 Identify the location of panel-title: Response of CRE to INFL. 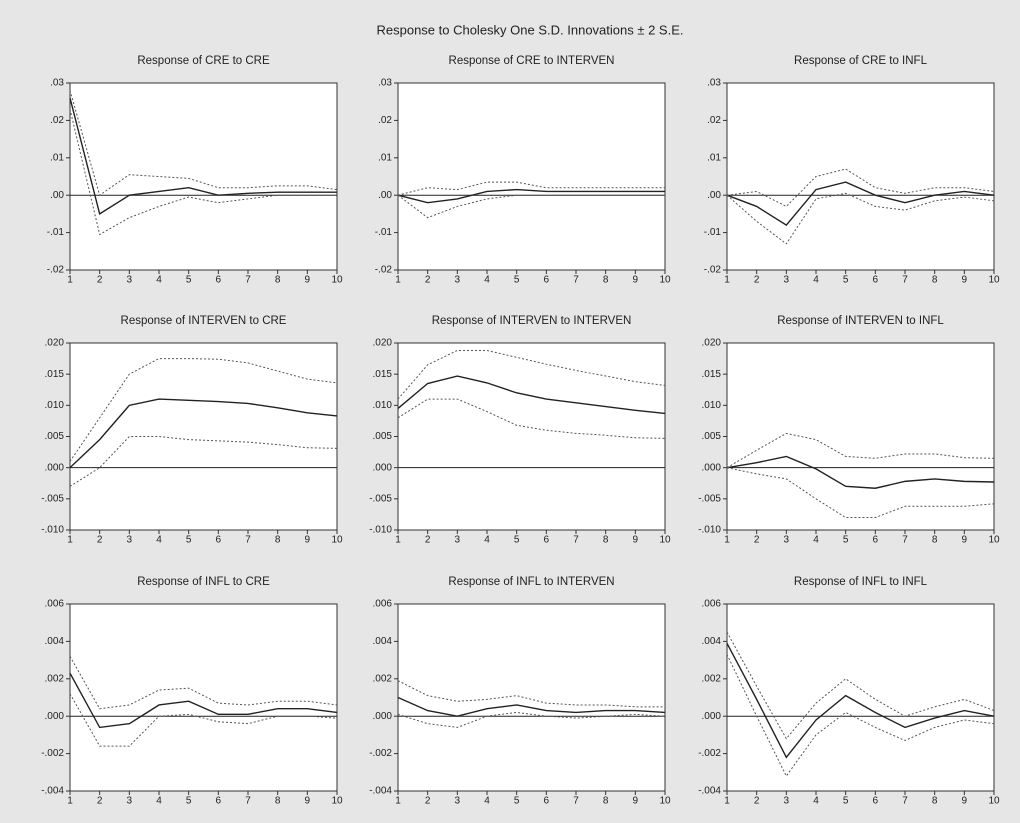
(861, 61).